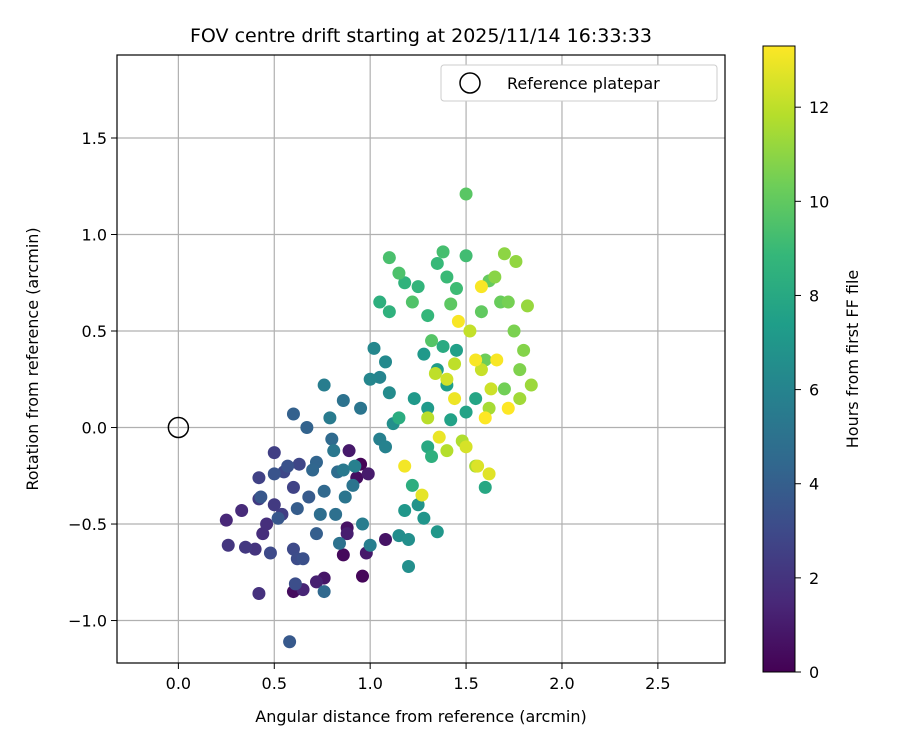 Image resolution: width=900 pixels, height=750 pixels. What do you see at coordinates (94, 138) in the screenshot?
I see `y-tick-label: 1.5` at bounding box center [94, 138].